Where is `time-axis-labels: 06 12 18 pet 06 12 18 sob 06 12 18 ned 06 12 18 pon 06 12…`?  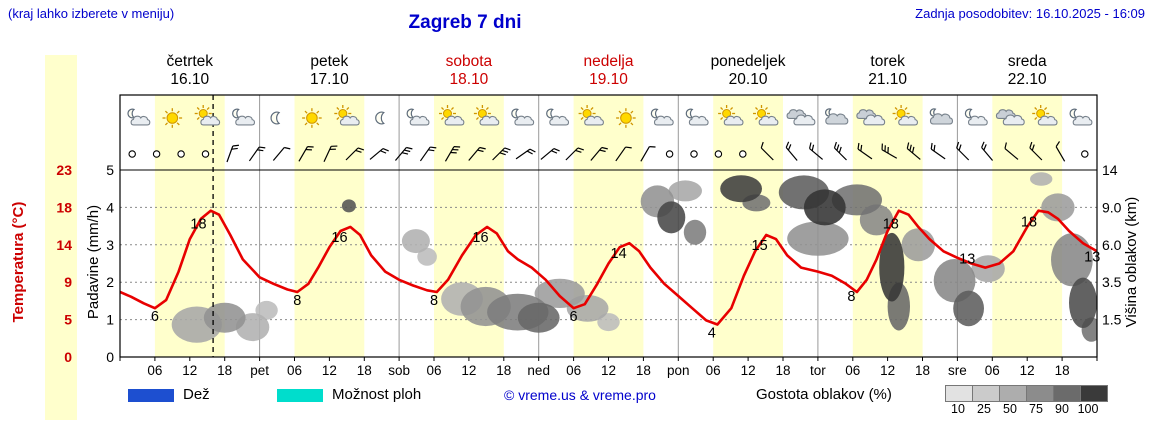
time-axis-labels: 06 12 18 pet 06 12 18 sob 06 12 18 ned 06 12 18 pon 06 12… is located at coordinates (608, 370).